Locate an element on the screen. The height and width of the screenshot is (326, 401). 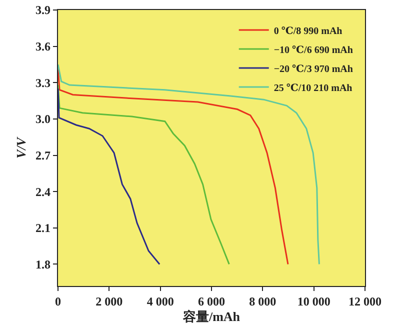
x-tick-label: 10 000 is located at coordinates (313, 301).